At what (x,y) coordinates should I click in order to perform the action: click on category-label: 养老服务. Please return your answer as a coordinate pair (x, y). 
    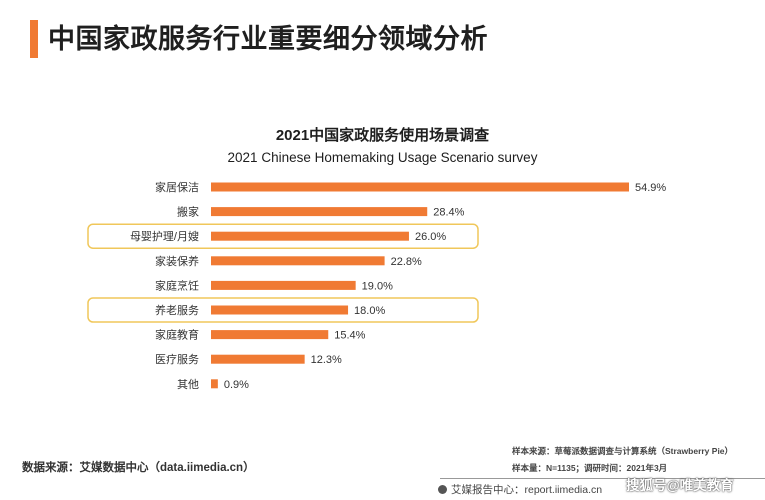
    Looking at the image, I should click on (177, 310).